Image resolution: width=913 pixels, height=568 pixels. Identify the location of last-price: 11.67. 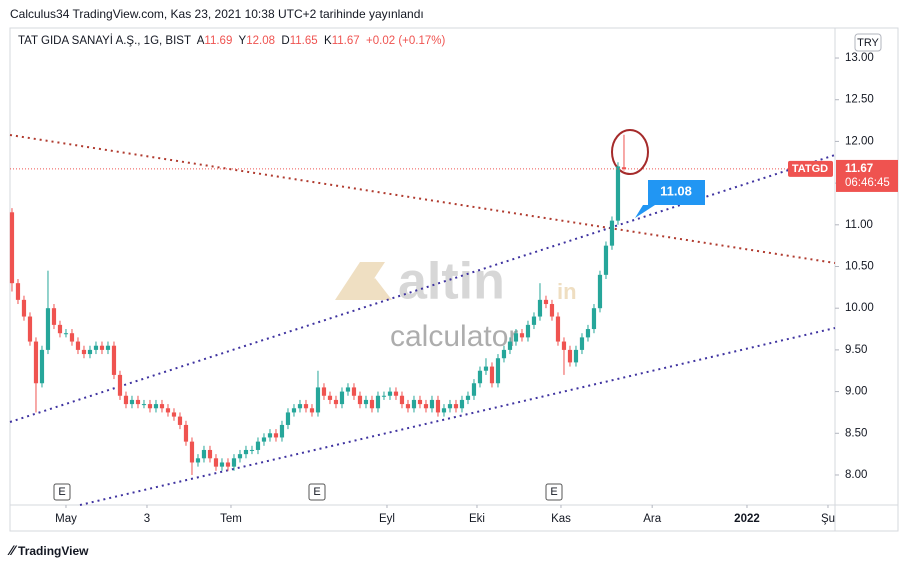
(859, 169).